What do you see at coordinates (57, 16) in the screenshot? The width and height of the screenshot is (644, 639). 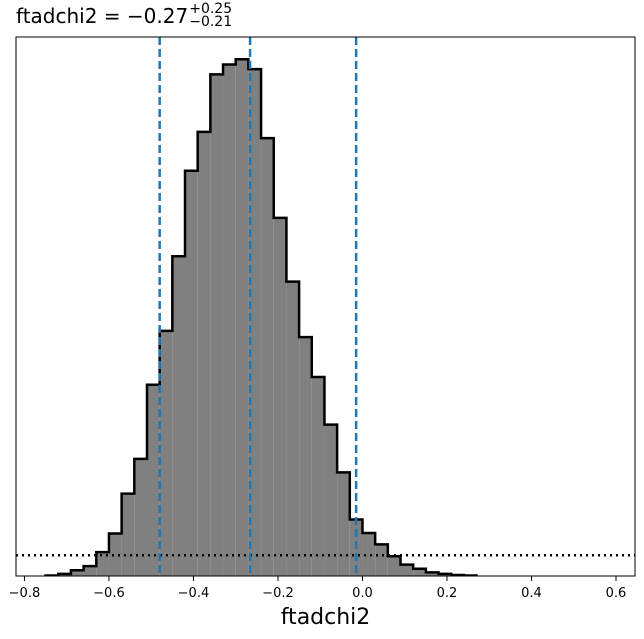 I see `title-param: ftadchi2` at bounding box center [57, 16].